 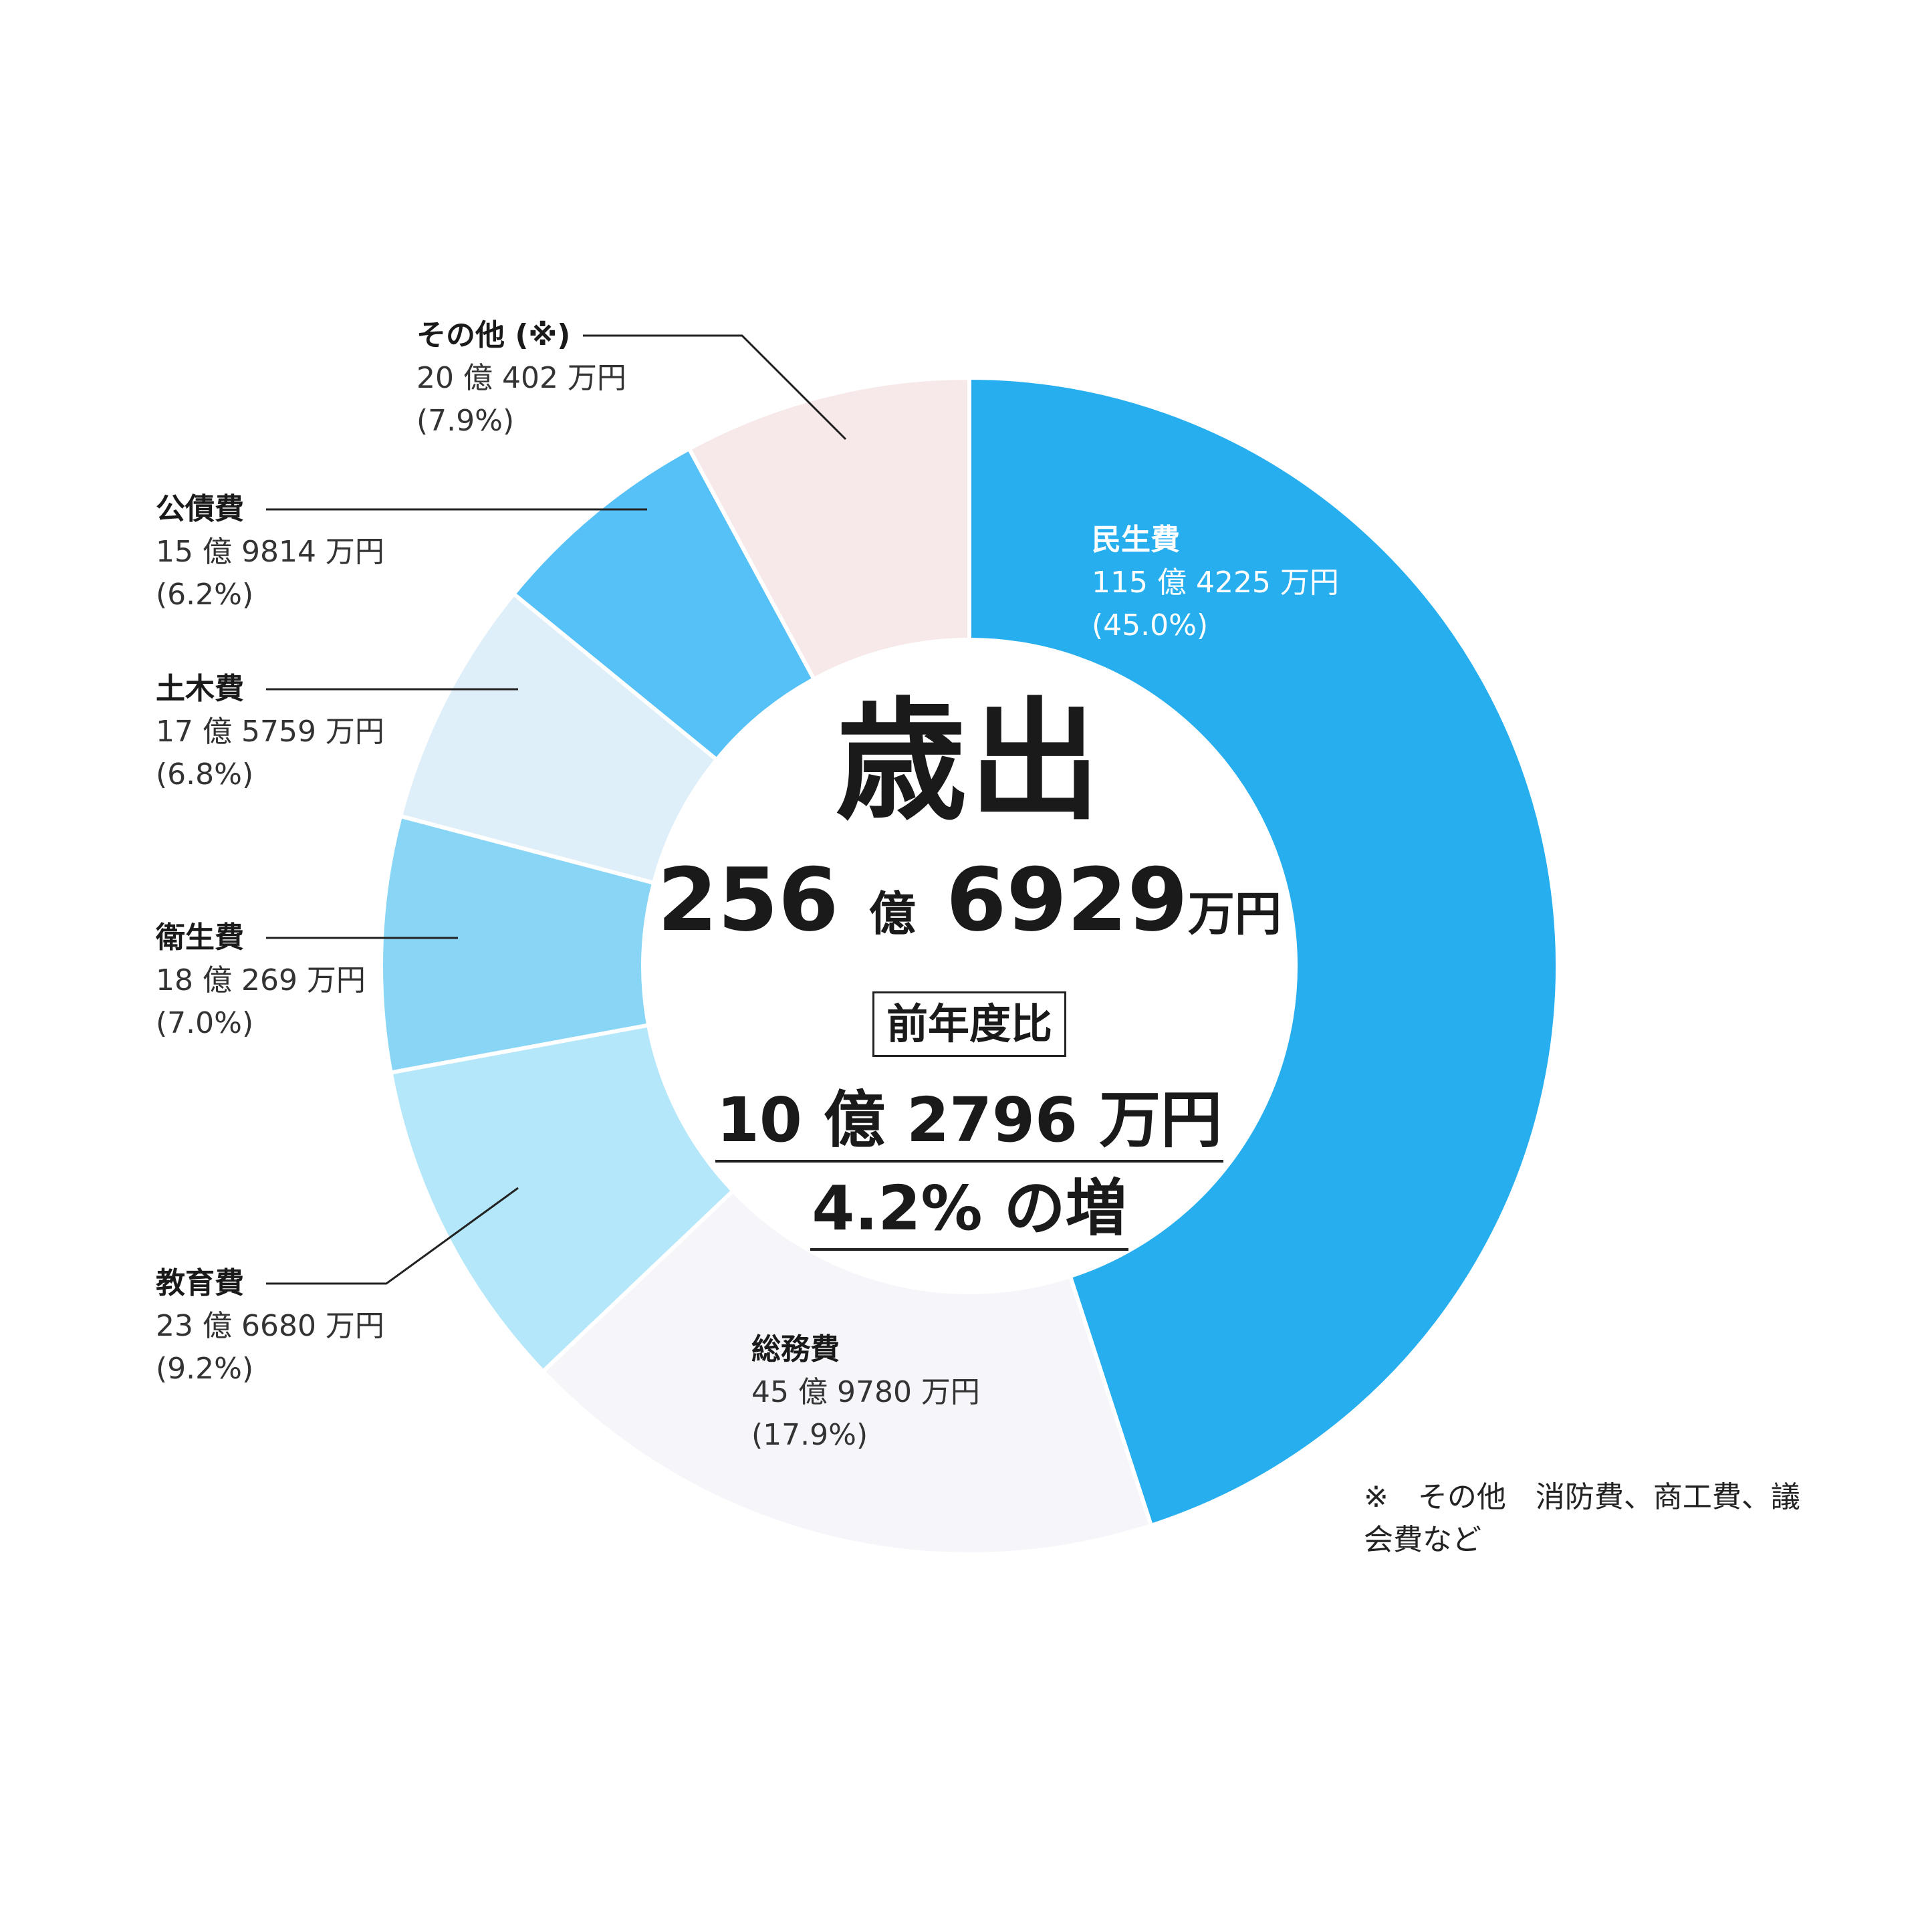 I want to click on label-amount: 23 億 6680 万円, so click(x=270, y=1326).